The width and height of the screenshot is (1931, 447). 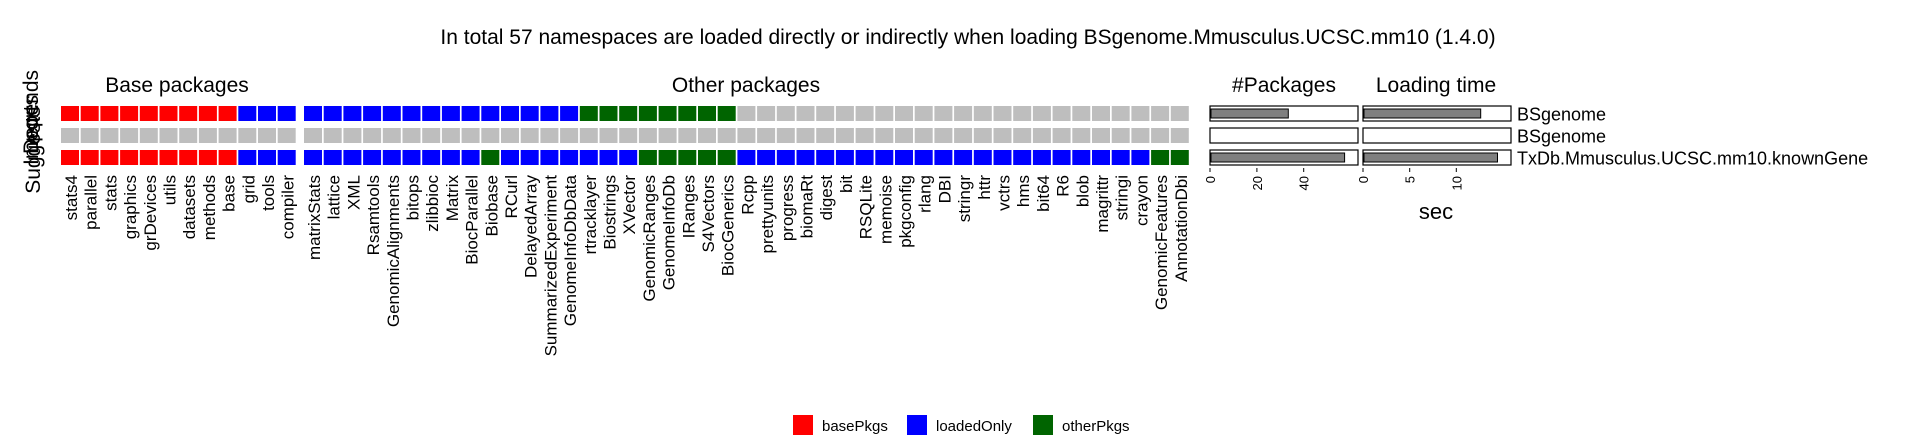 What do you see at coordinates (491, 205) in the screenshot?
I see `package-label-Biobase: Biobase` at bounding box center [491, 205].